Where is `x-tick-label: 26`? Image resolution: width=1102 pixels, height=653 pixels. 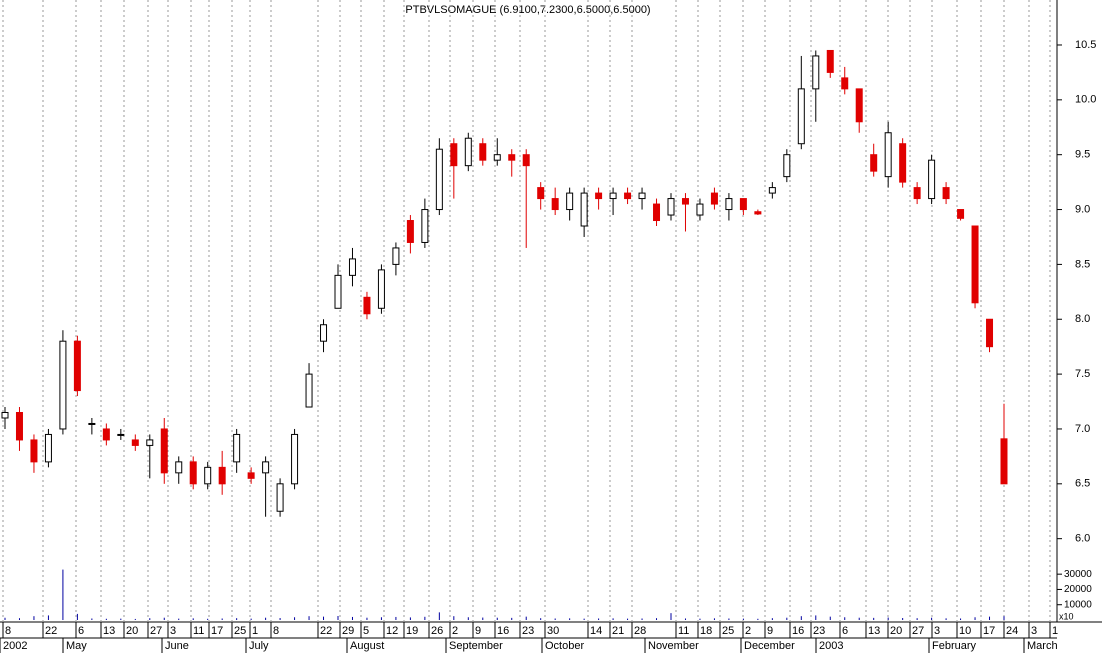 x-tick-label: 26 is located at coordinates (437, 631).